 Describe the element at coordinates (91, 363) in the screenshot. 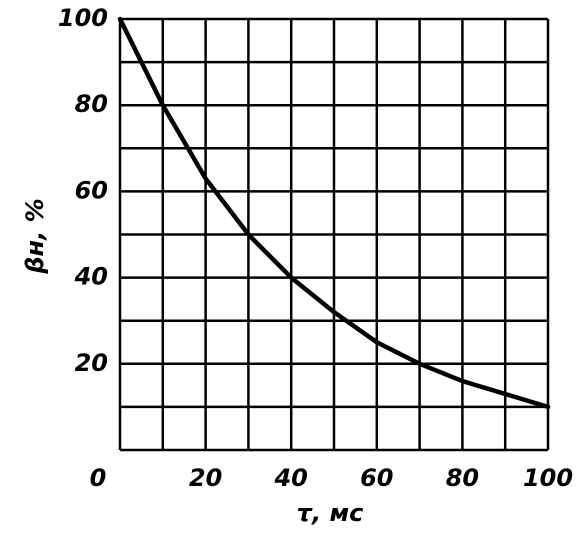

I see `y-tick-label: 20` at that location.